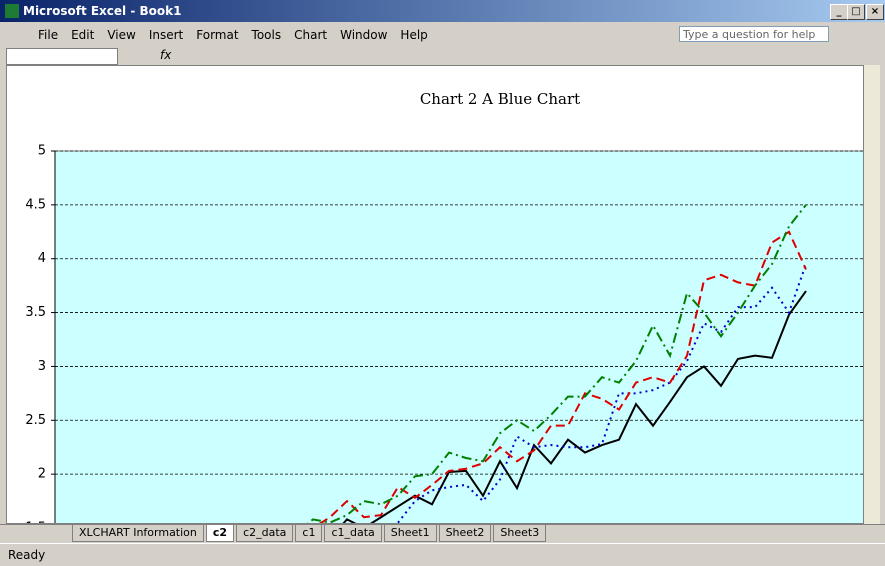  I want to click on close-button: ×, so click(875, 12).